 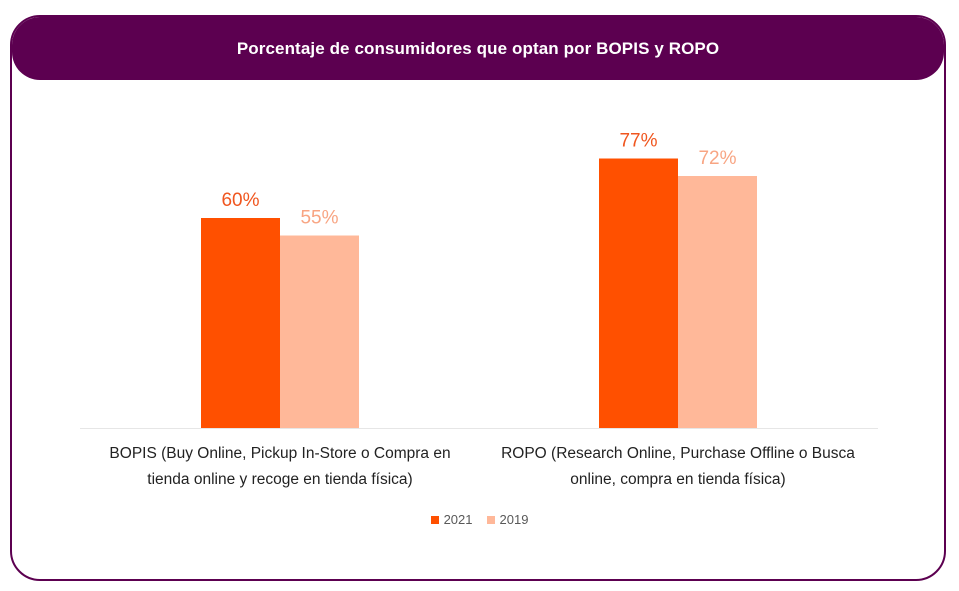 I want to click on bar-ropo-2019, so click(x=717, y=302).